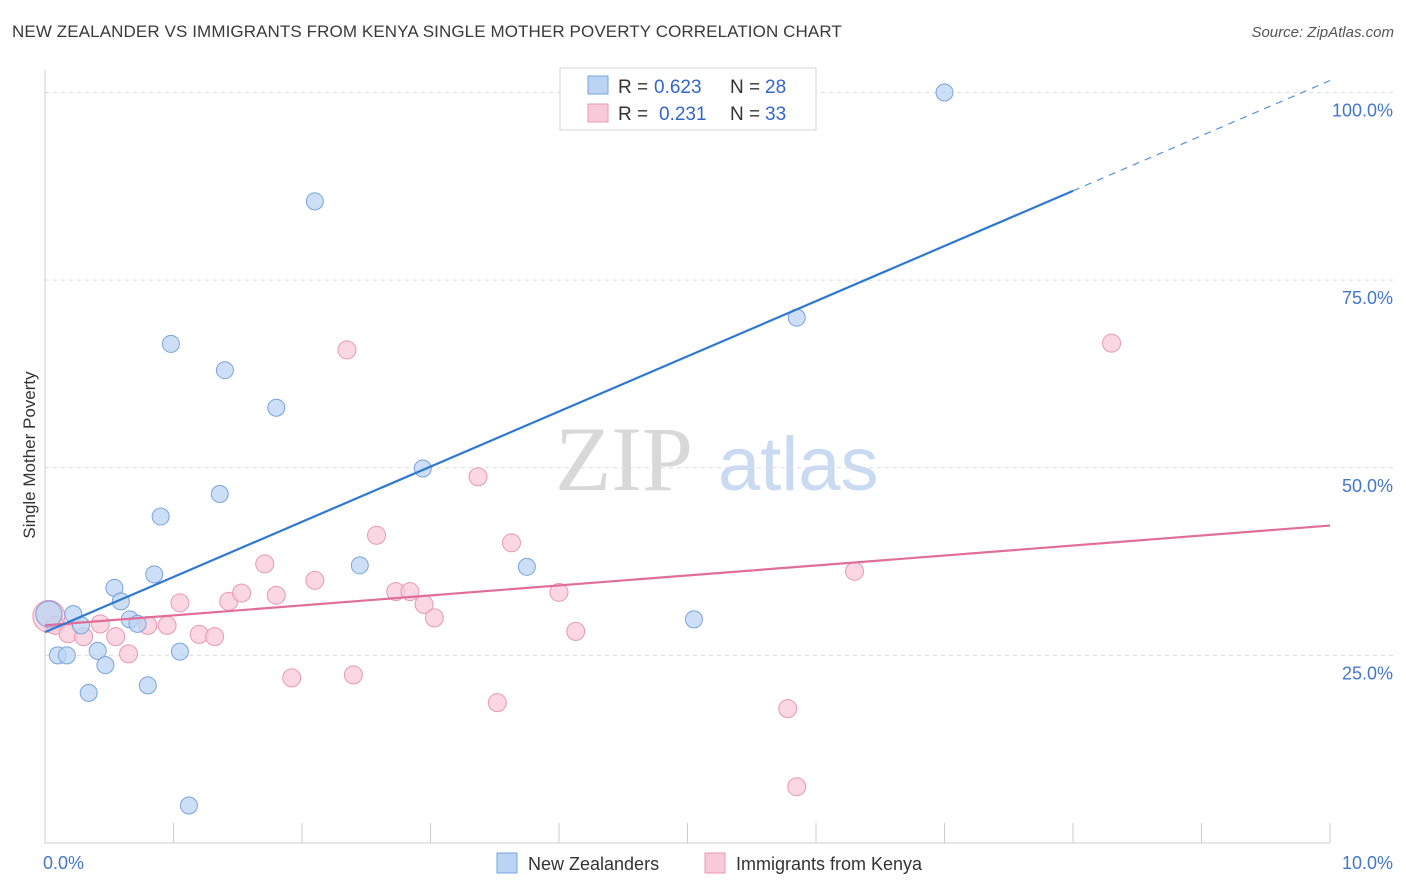 The image size is (1406, 892). I want to click on watermark: ZIP atlas, so click(717, 459).